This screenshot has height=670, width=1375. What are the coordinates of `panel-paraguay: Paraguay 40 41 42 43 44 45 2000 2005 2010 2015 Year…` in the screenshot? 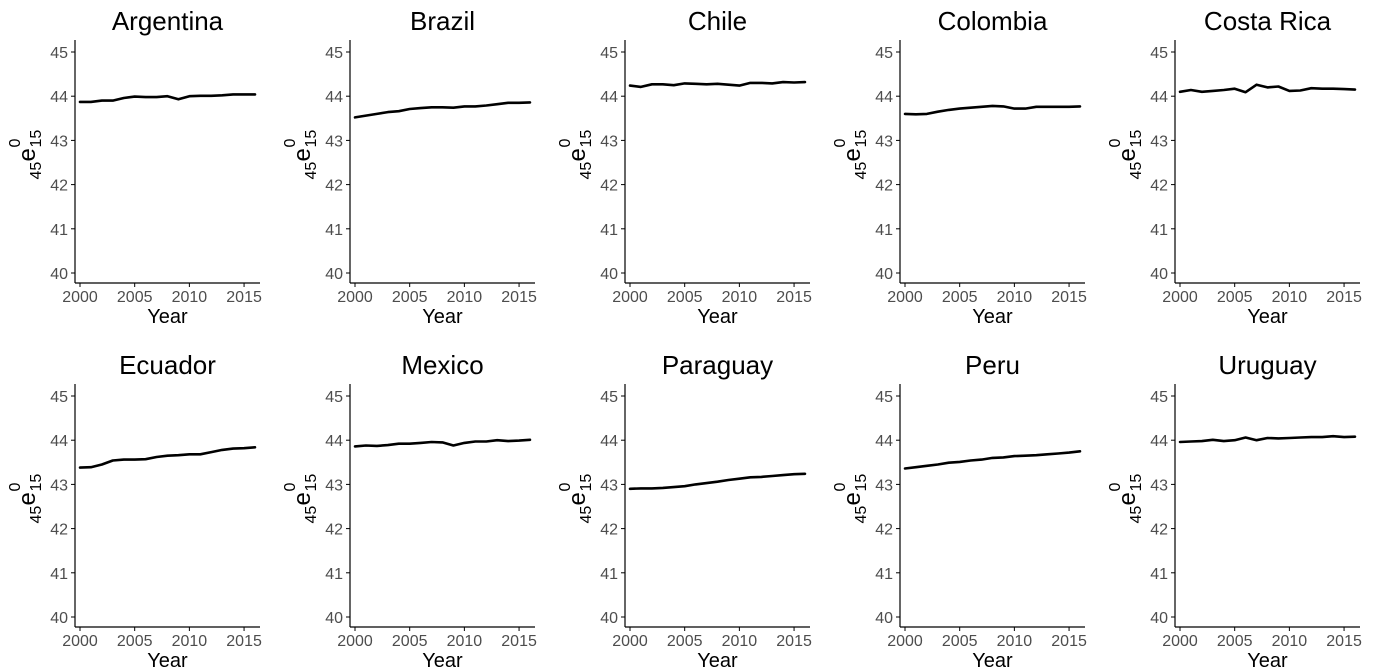 It's located at (684, 510).